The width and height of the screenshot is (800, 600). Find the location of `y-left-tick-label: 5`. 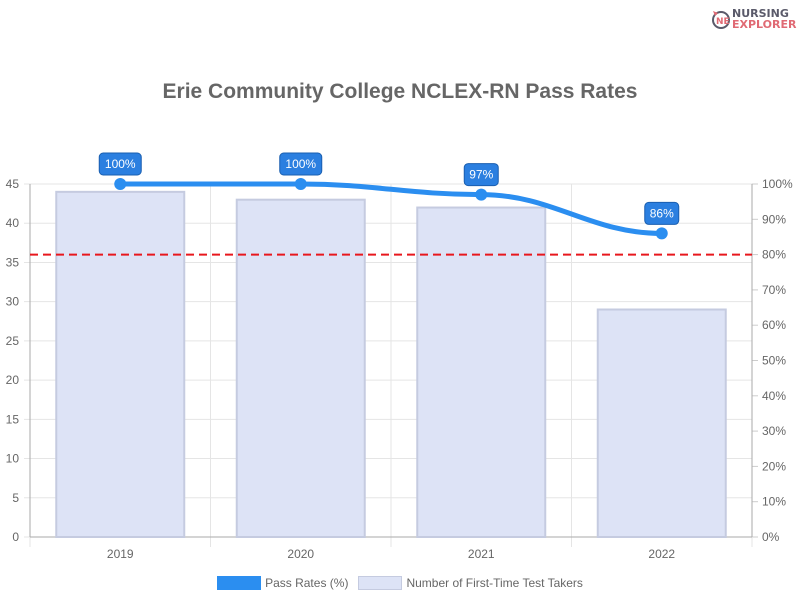

y-left-tick-label: 5 is located at coordinates (15, 498).